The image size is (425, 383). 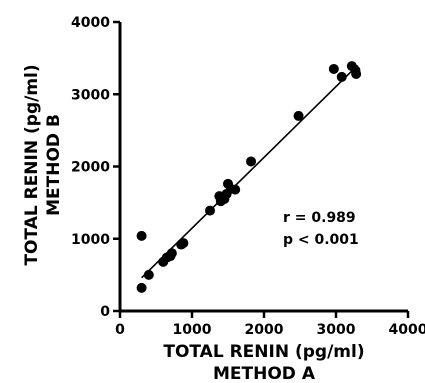 What do you see at coordinates (54, 165) in the screenshot?
I see `y-axis-subtitle: METHOD B` at bounding box center [54, 165].